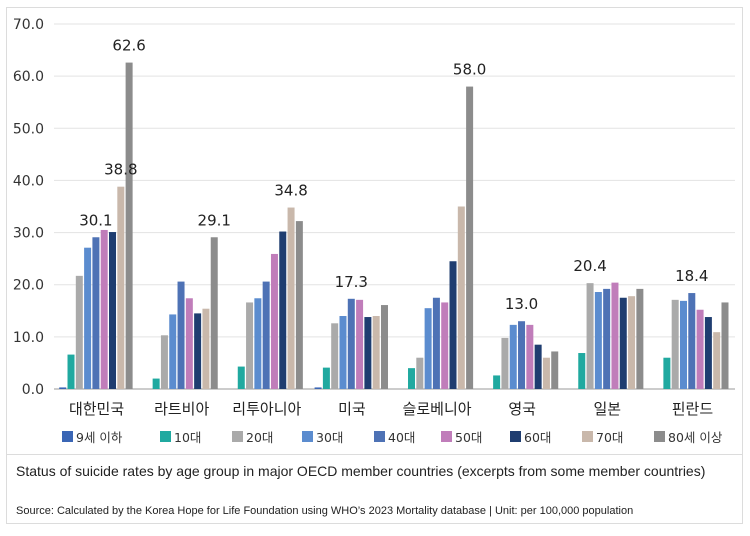  I want to click on x-tick-label: 일본, so click(608, 409).